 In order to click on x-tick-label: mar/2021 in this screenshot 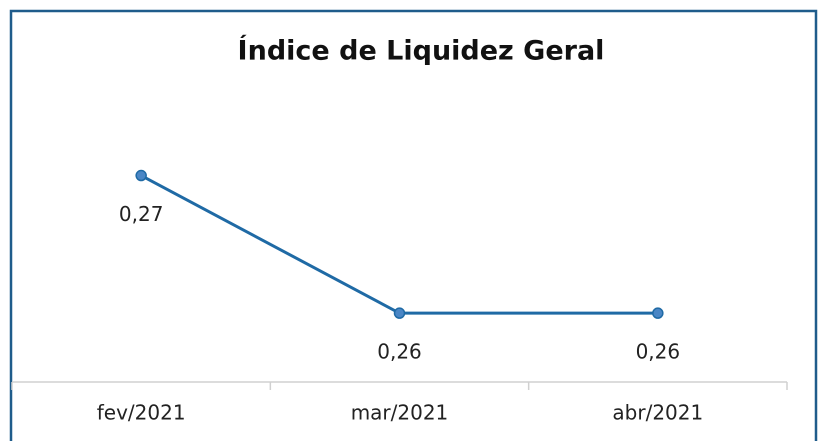, I will do `click(400, 413)`.